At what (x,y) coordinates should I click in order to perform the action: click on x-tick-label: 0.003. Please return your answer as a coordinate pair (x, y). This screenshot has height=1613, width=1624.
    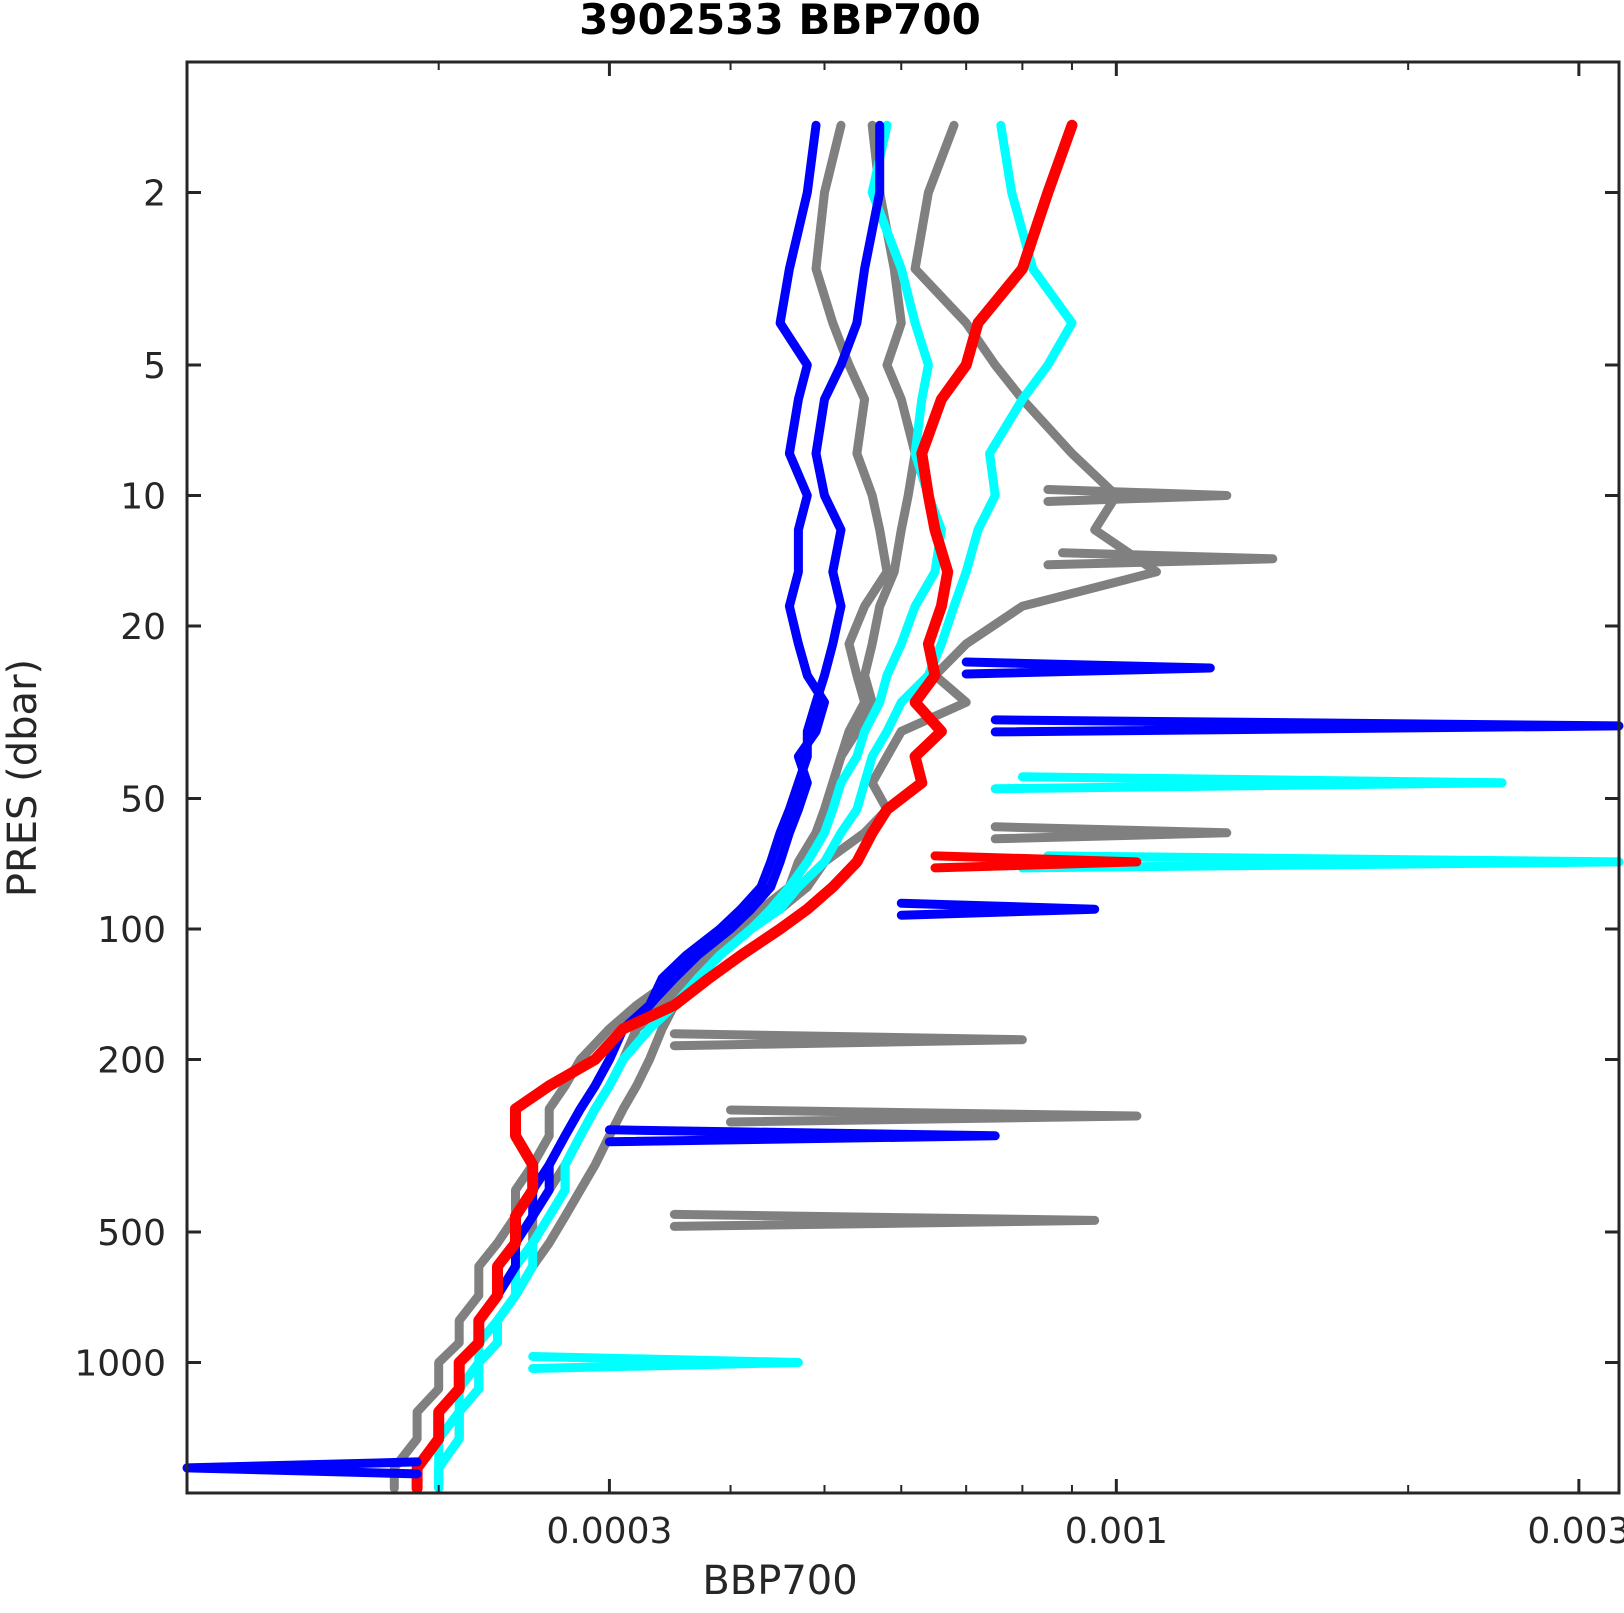
    Looking at the image, I should click on (1575, 1531).